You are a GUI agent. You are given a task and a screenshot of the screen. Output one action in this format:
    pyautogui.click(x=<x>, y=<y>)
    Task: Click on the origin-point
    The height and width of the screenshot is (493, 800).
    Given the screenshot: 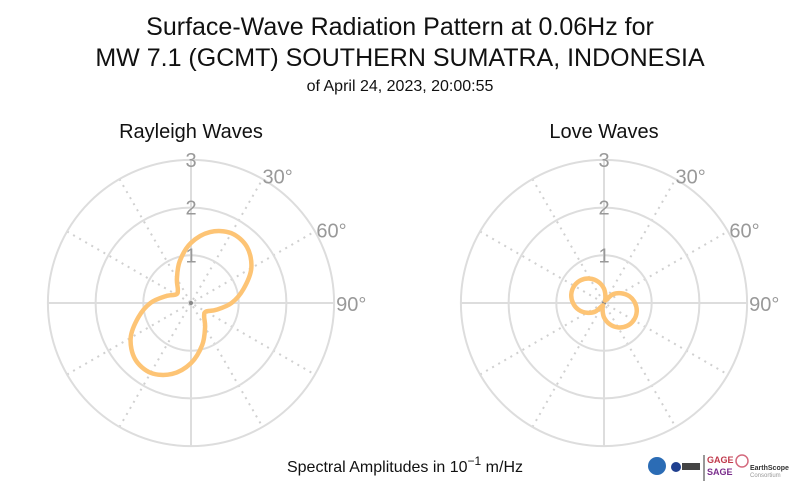 What is the action you would take?
    pyautogui.click(x=191, y=303)
    